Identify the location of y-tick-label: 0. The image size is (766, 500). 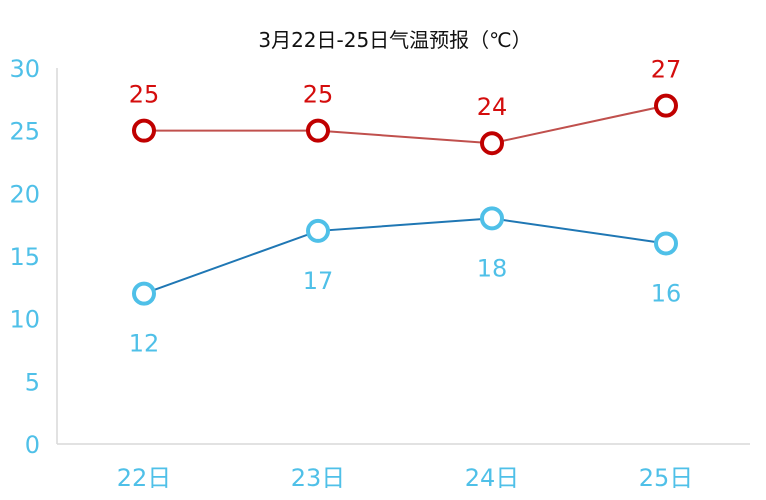
(32, 445).